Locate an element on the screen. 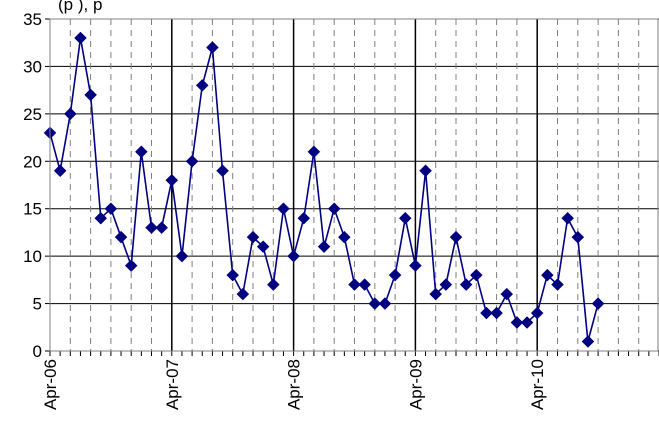 Image resolution: width=659 pixels, height=437 pixels. x-axis-ticks: Apr-06 Apr-07 Apr-08 Apr-09 Apr-10 is located at coordinates (294, 384).